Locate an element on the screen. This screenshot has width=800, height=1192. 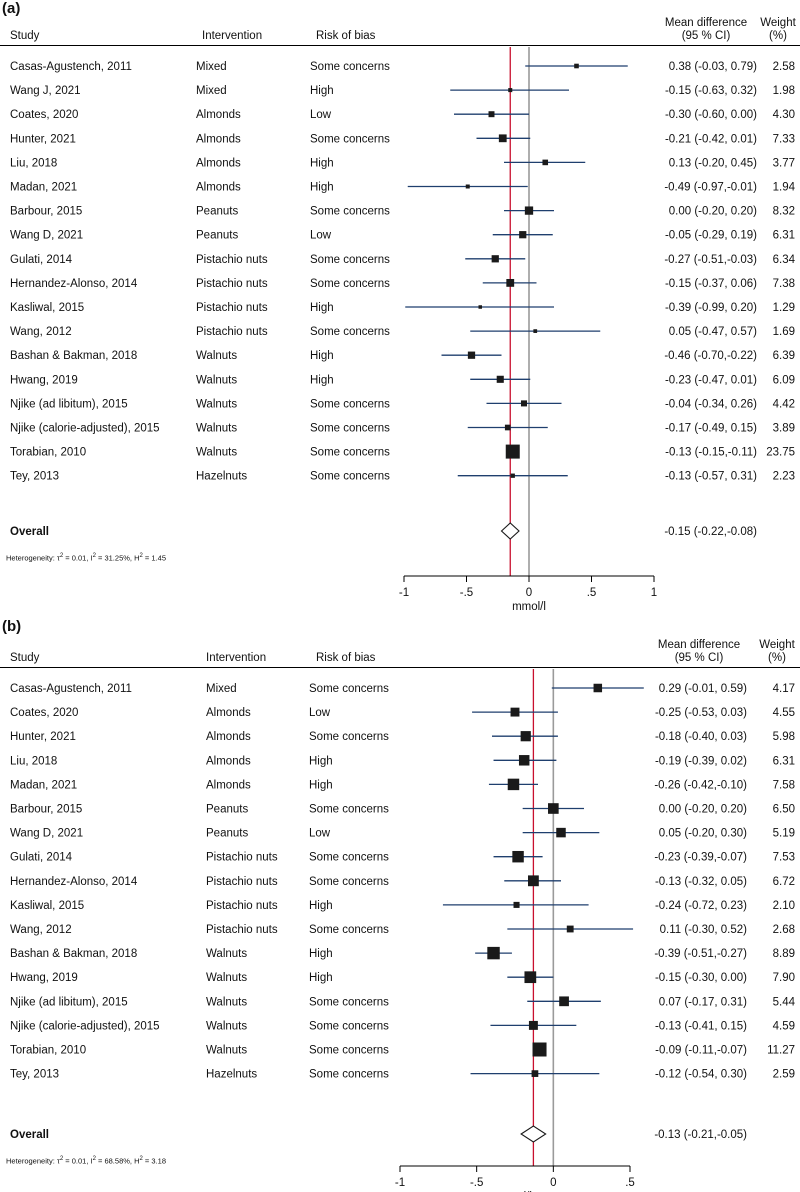
ci-text: -0.21 (-0.42, 0.01) is located at coordinates (711, 139).